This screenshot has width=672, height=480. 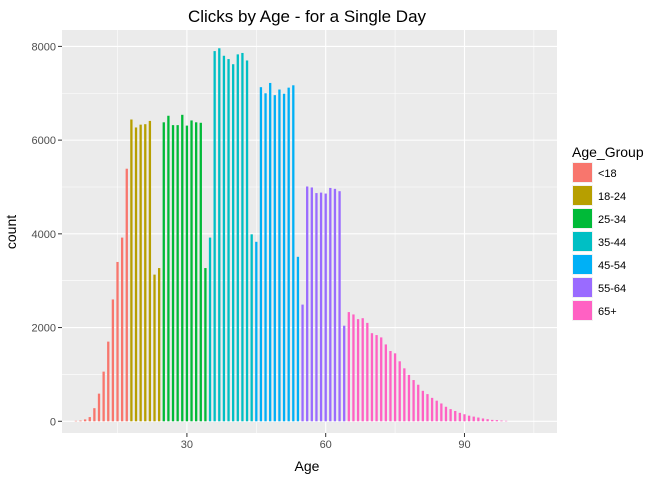 What do you see at coordinates (307, 16) in the screenshot?
I see `chart-title: Clicks by Age - for a Single Day` at bounding box center [307, 16].